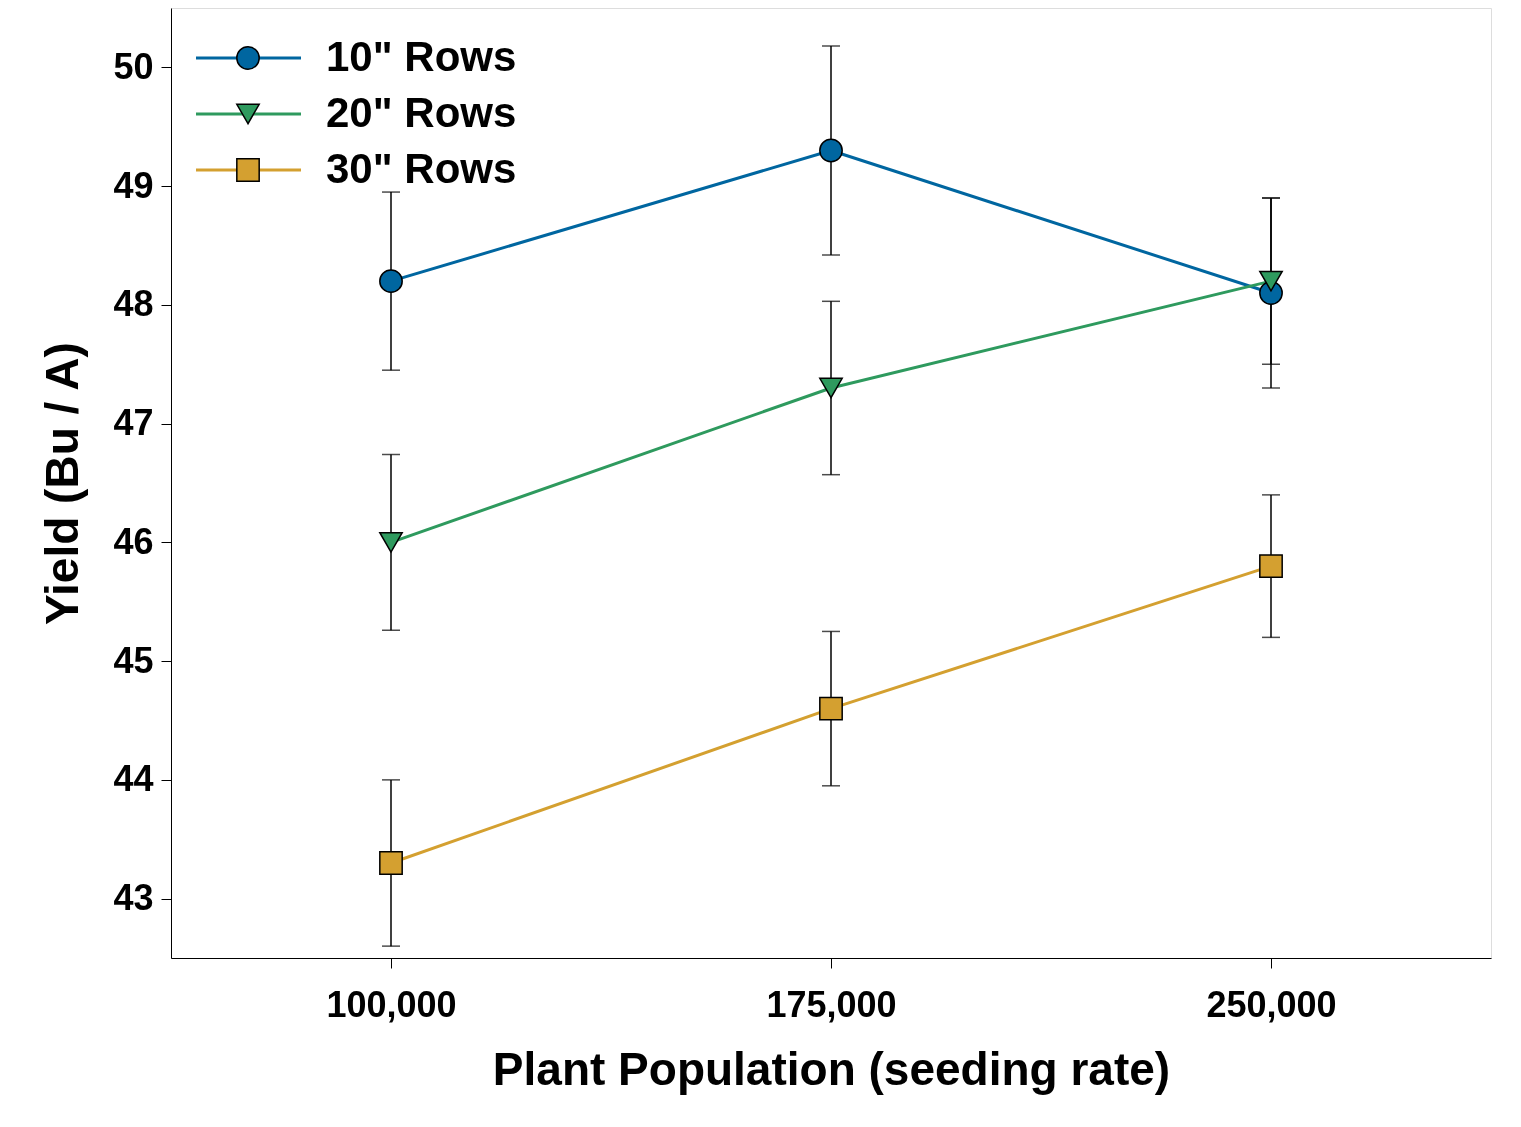  Describe the element at coordinates (62, 483) in the screenshot. I see `y-axis-title: Yield (Bu / A)` at that location.